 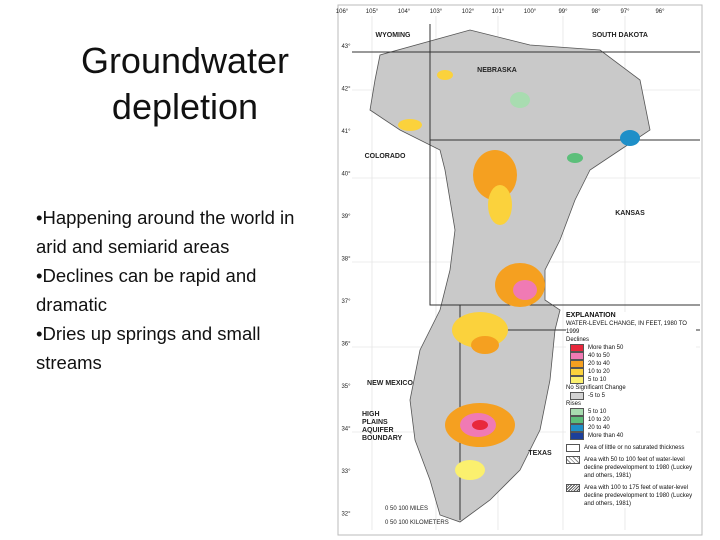 What do you see at coordinates (346, 515) in the screenshot?
I see `latitude-label: 32°` at bounding box center [346, 515].